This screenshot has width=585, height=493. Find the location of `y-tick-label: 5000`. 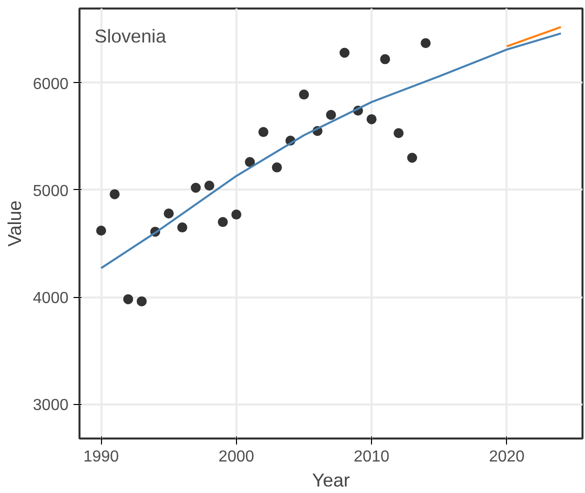

y-tick-label: 5000 is located at coordinates (50, 191).